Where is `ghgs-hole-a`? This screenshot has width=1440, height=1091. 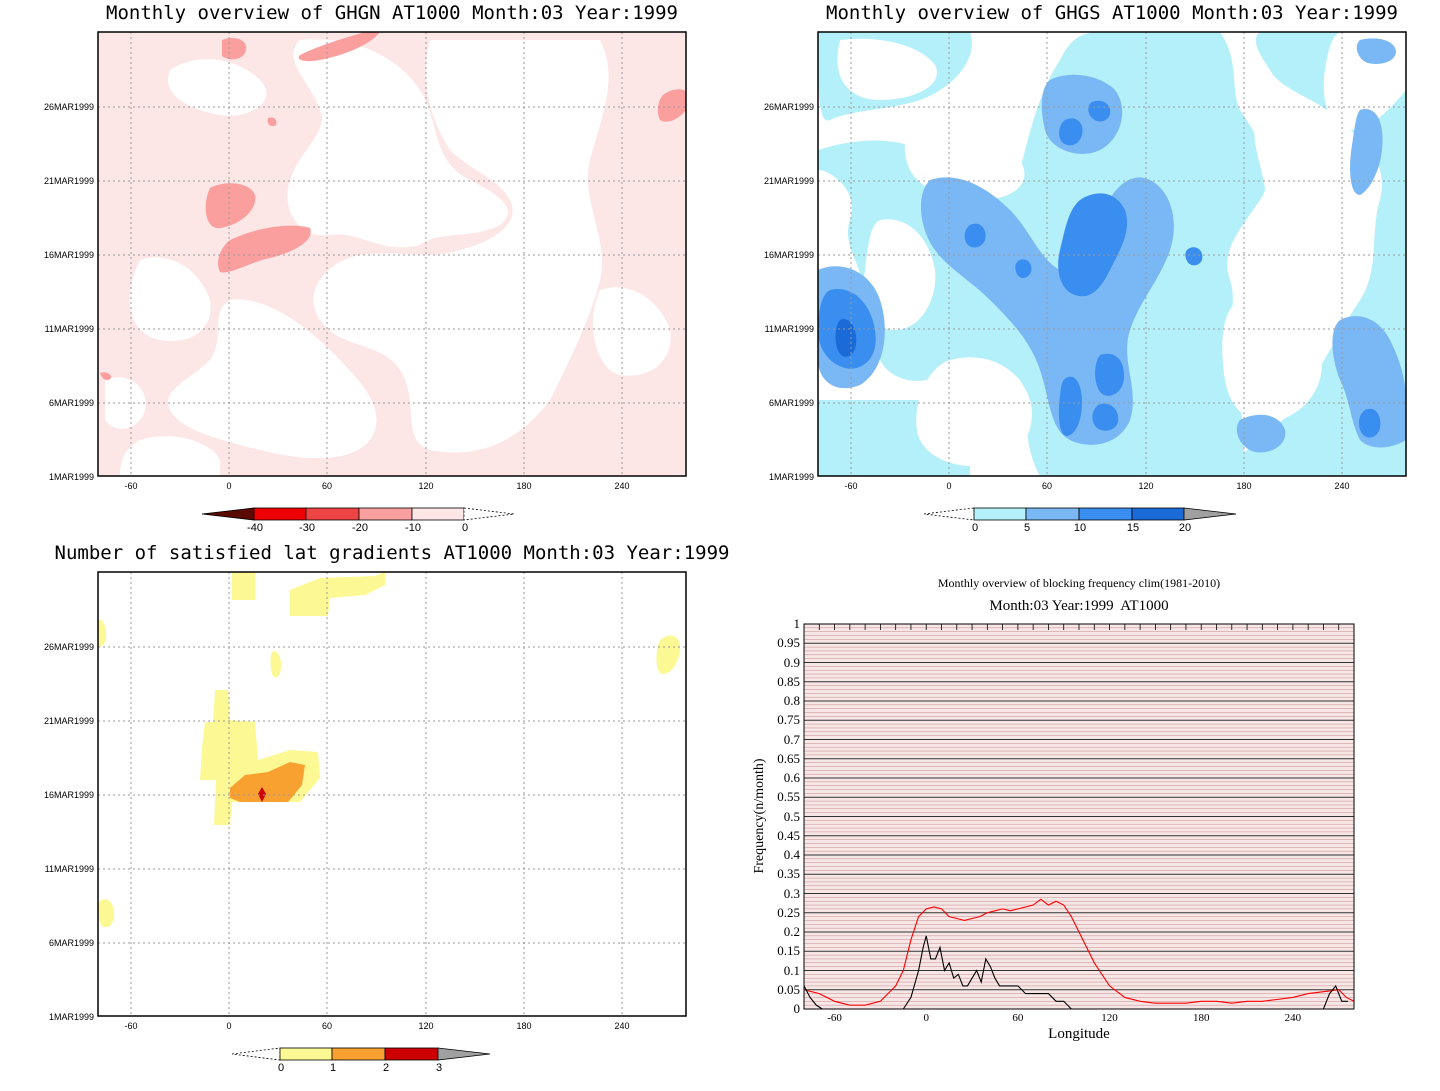
ghgs-hole-a is located at coordinates (887, 69).